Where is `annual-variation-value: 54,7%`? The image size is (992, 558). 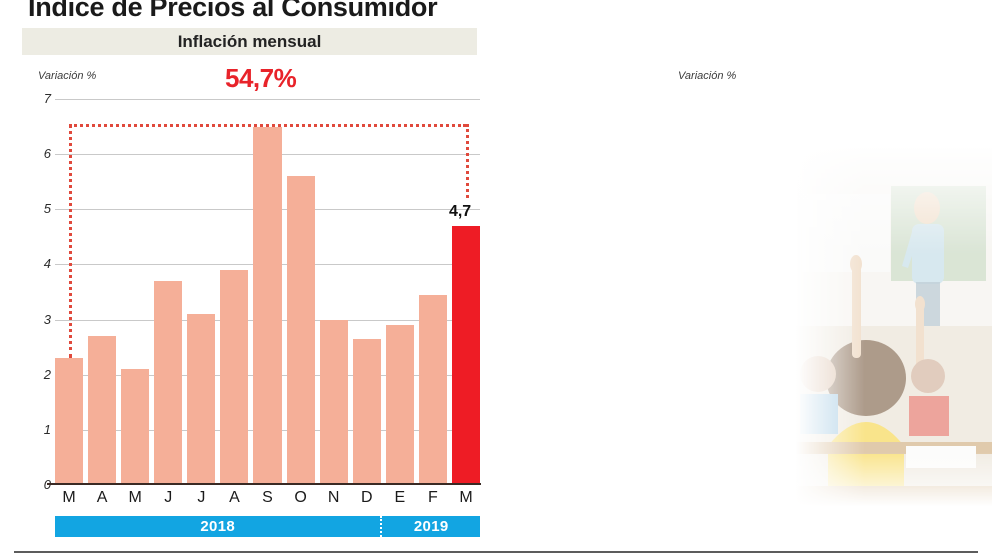
annual-variation-value: 54,7% is located at coordinates (261, 78).